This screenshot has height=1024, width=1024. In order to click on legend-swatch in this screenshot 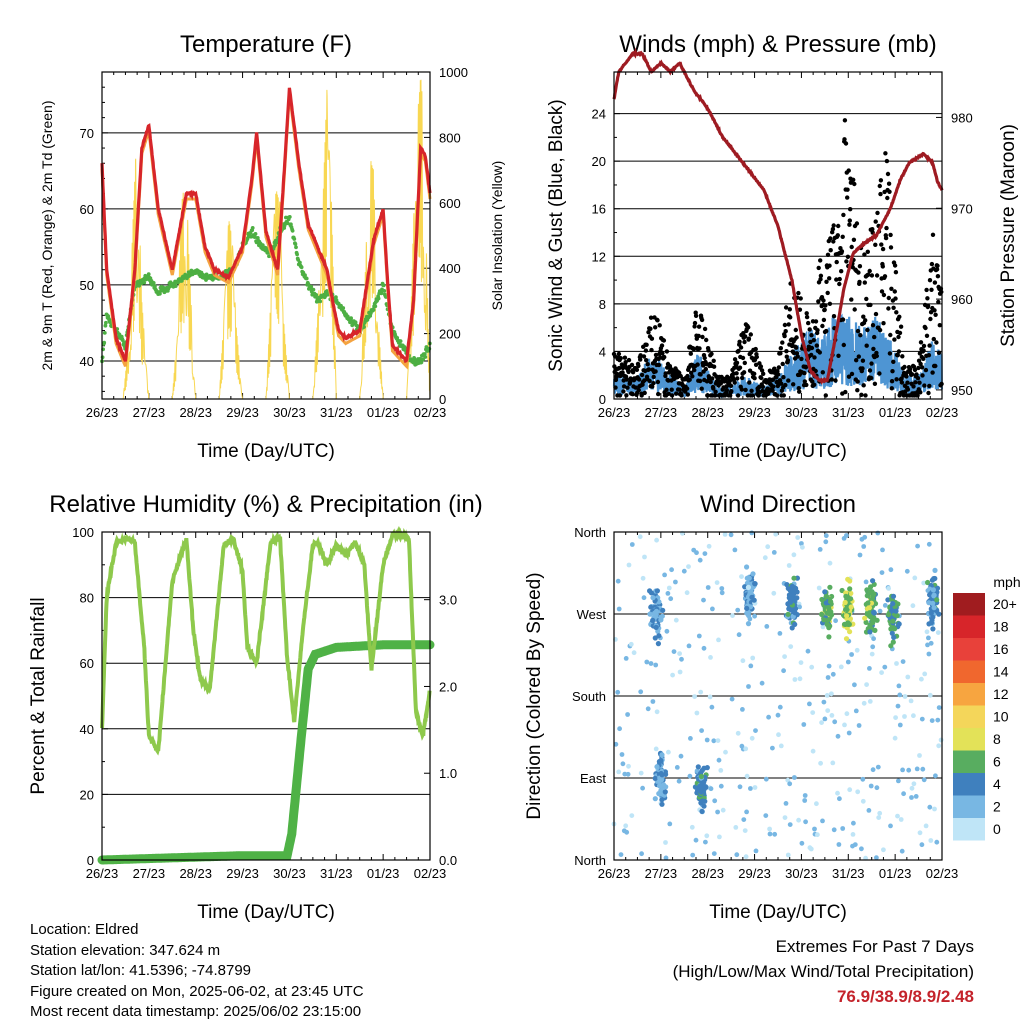, I will do `click(969, 671)`.